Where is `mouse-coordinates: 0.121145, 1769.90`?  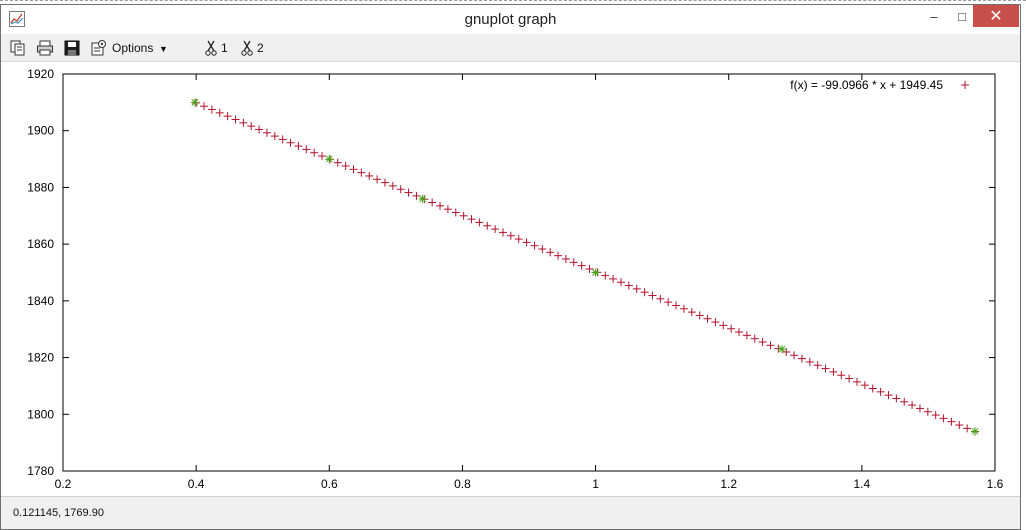 mouse-coordinates: 0.121145, 1769.90 is located at coordinates (58, 513).